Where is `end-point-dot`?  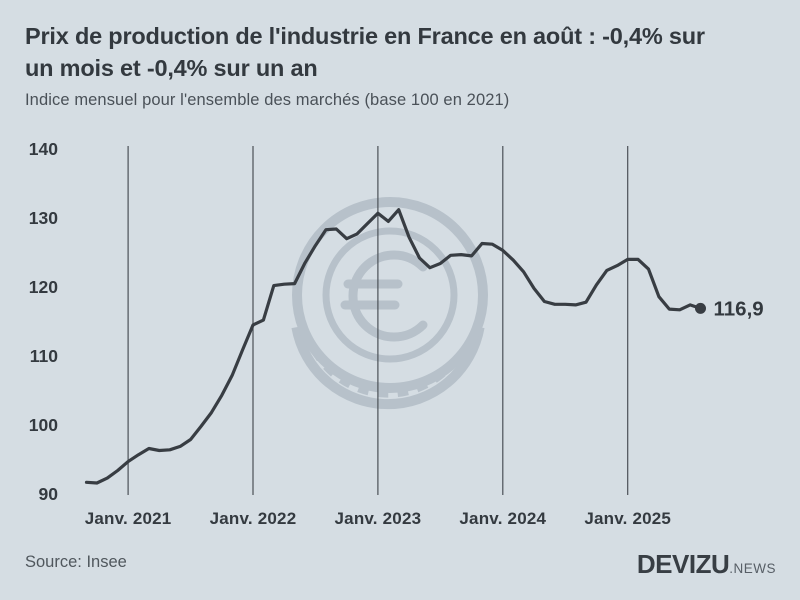
end-point-dot is located at coordinates (700, 308).